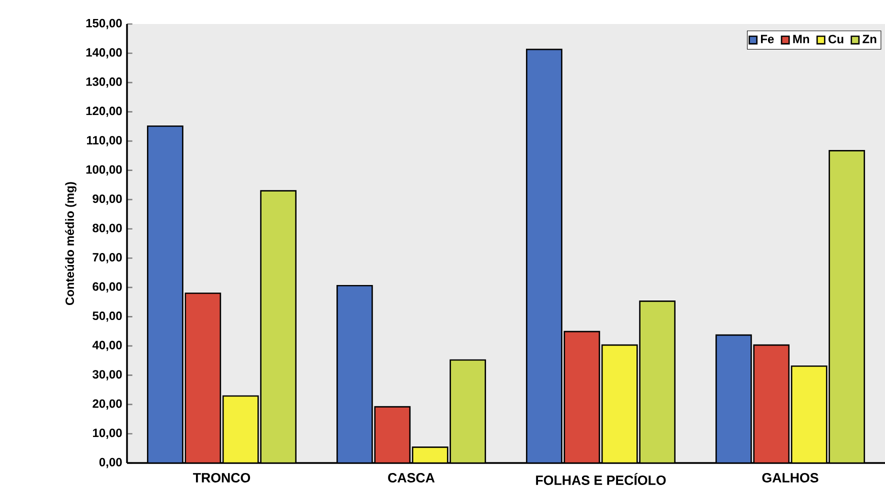  What do you see at coordinates (411, 477) in the screenshot?
I see `x-tick-label: CASCA` at bounding box center [411, 477].